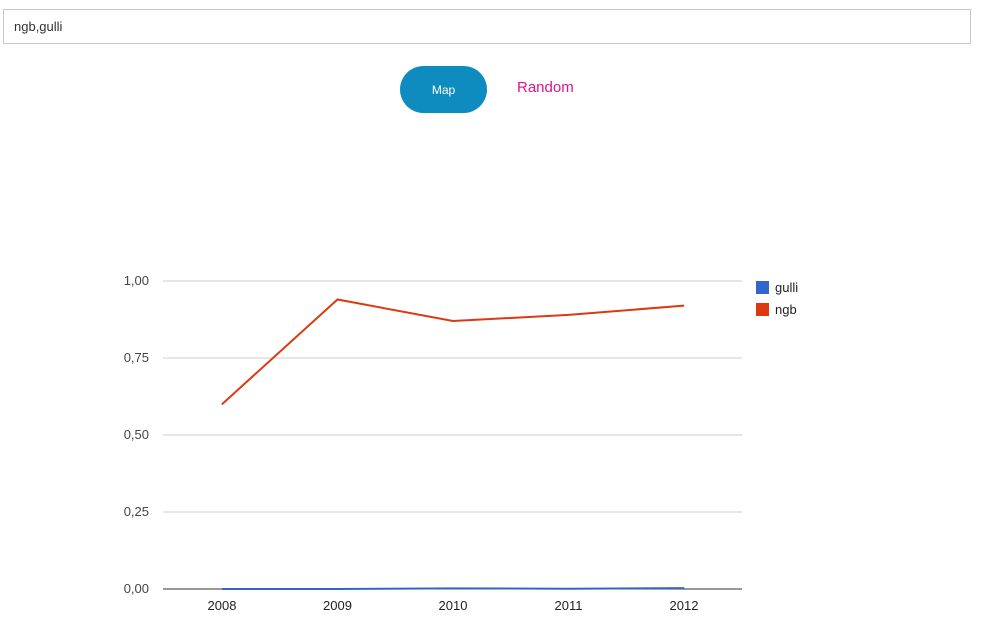  I want to click on random-link: Random, so click(545, 87).